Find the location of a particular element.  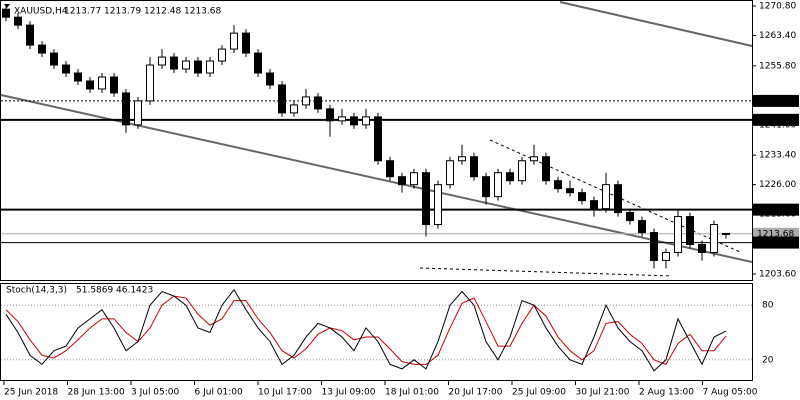

y-tick-label: 1203.60 is located at coordinates (777, 275).